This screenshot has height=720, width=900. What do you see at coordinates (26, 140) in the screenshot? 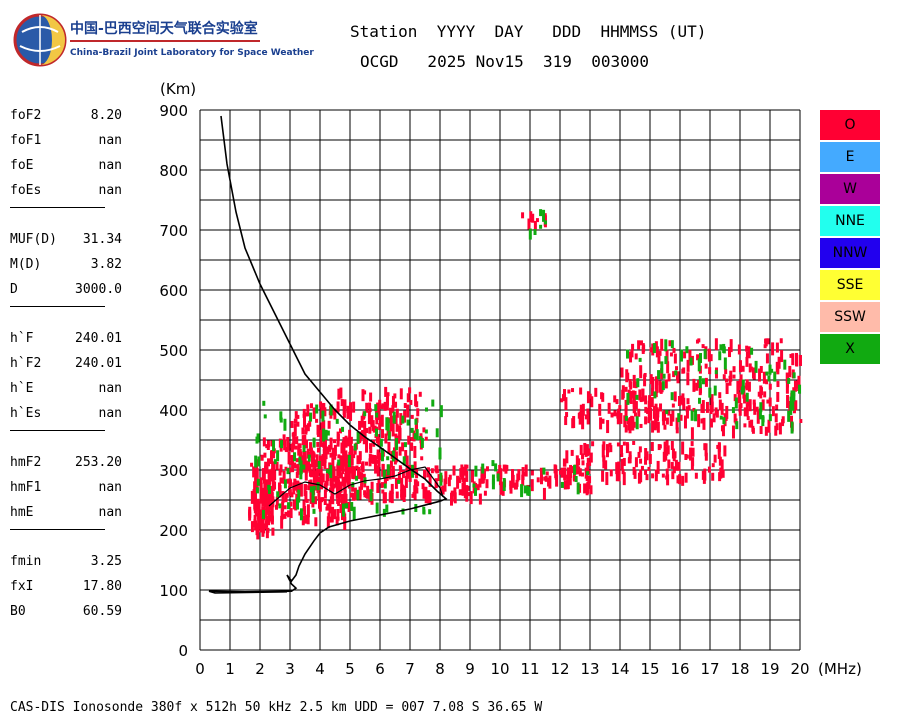
I see `param-label: foF1` at bounding box center [26, 140].